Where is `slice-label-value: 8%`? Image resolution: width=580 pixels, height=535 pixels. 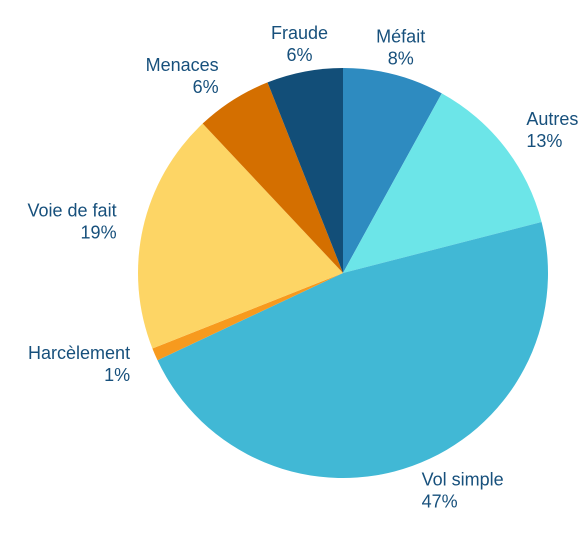
slice-label-value: 8% is located at coordinates (401, 58).